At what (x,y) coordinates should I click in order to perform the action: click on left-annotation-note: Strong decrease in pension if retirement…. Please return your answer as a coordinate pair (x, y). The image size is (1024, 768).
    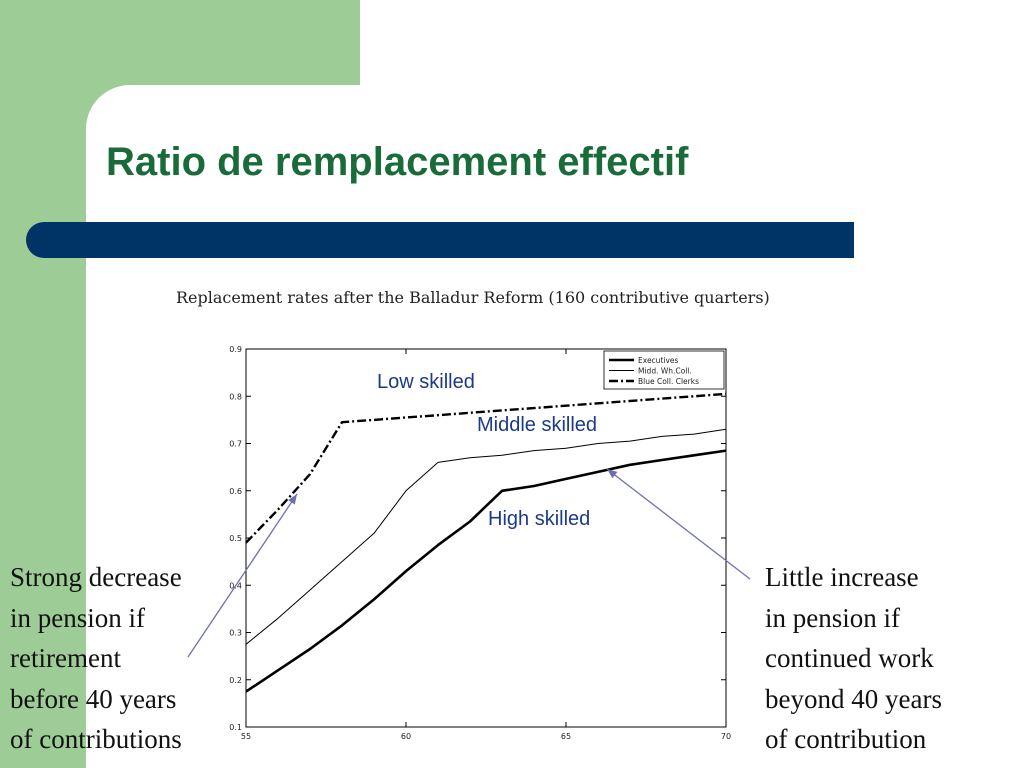
    Looking at the image, I should click on (96, 658).